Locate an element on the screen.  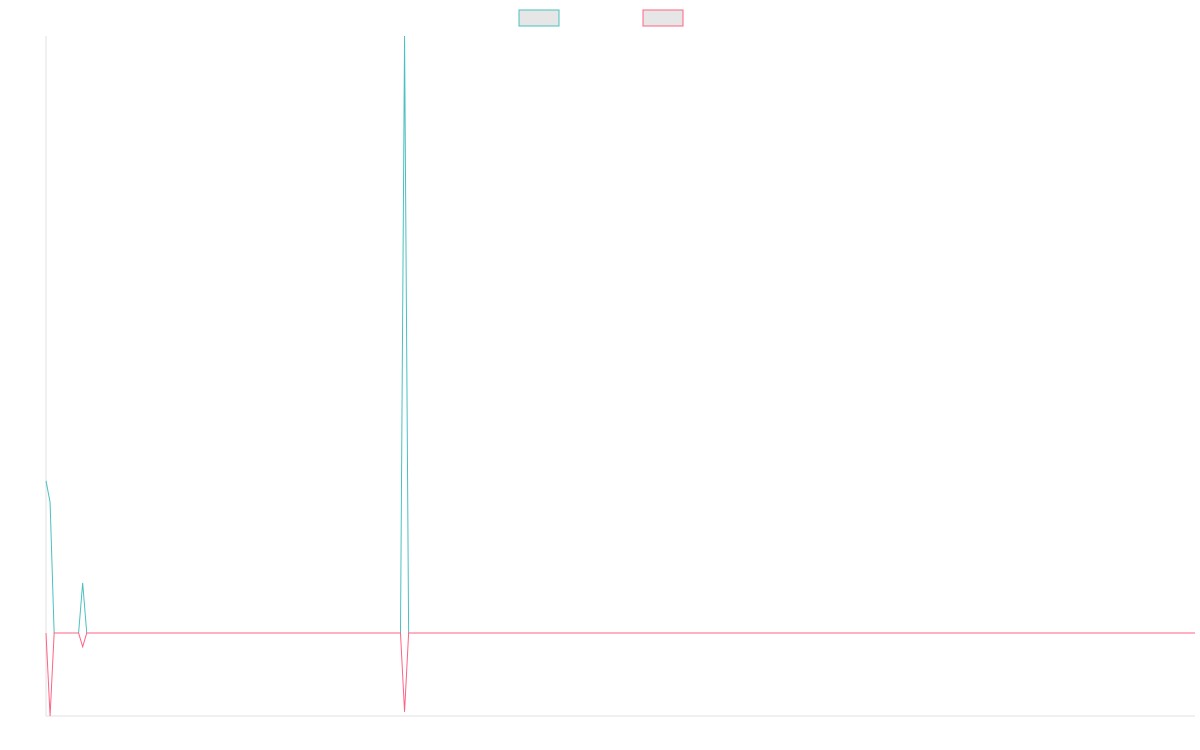
line-series is located at coordinates (620, 674).